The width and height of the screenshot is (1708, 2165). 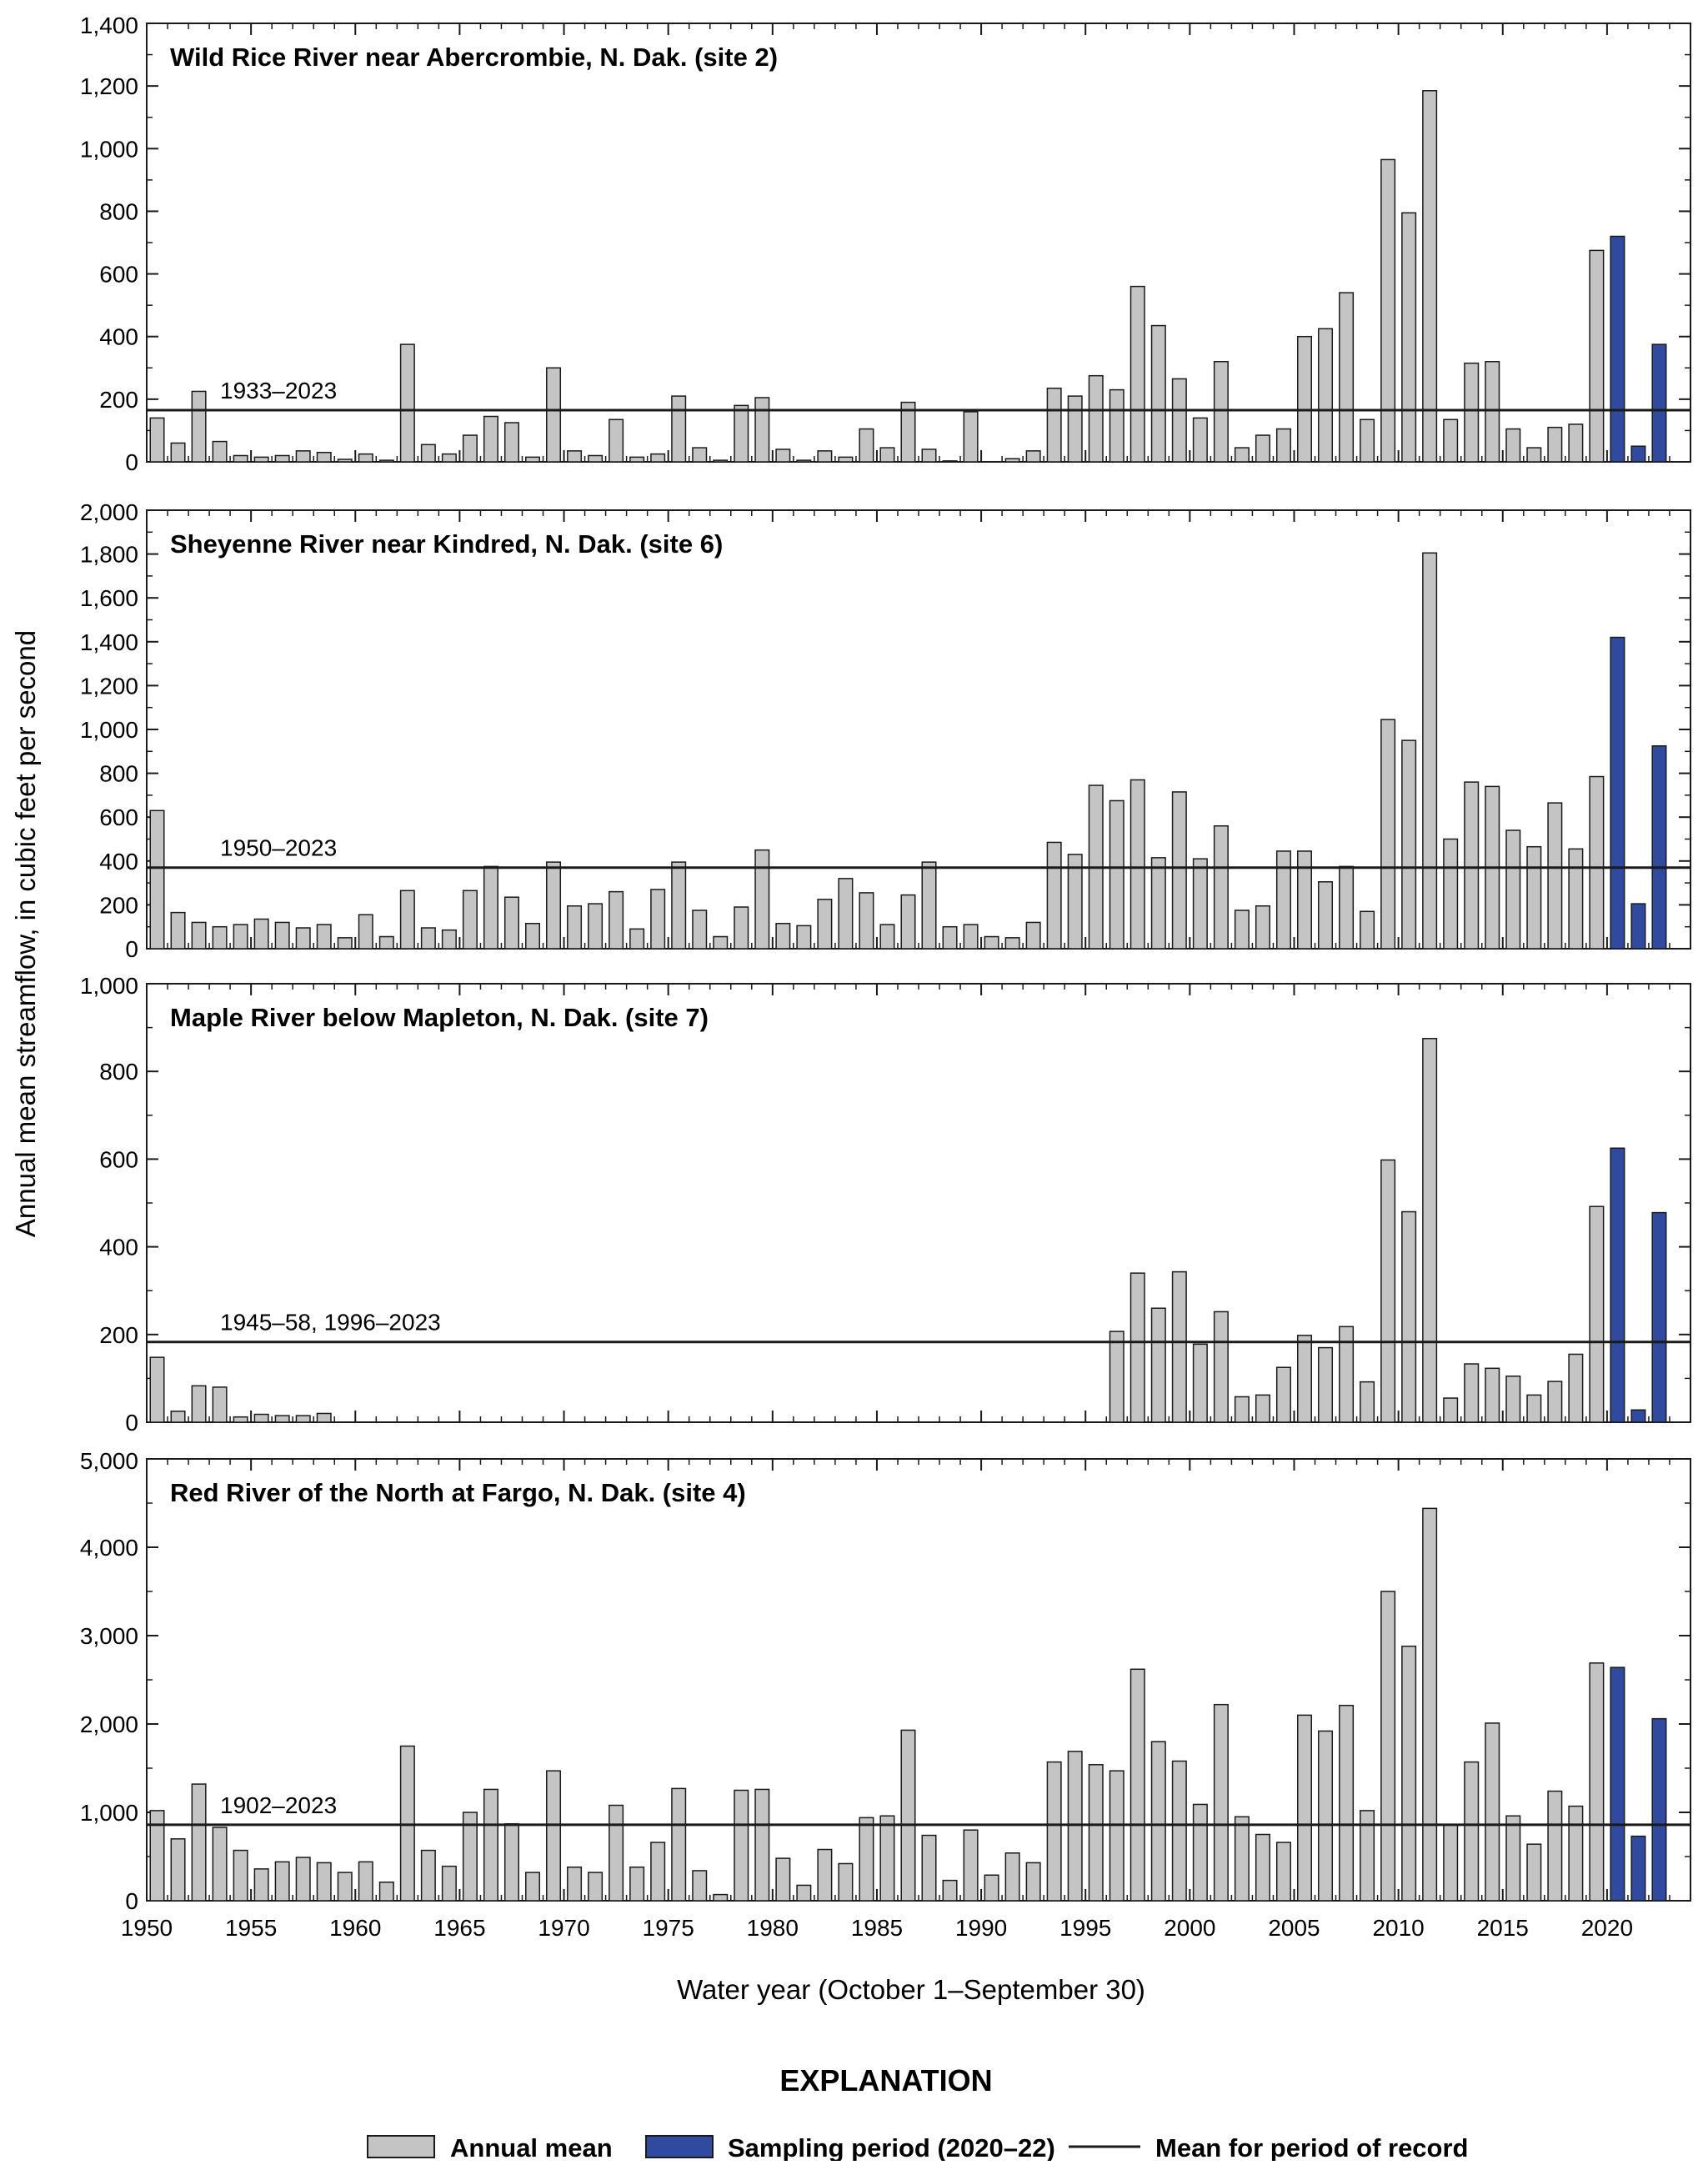 I want to click on bar-annual-mean-1998, so click(x=1158, y=1821).